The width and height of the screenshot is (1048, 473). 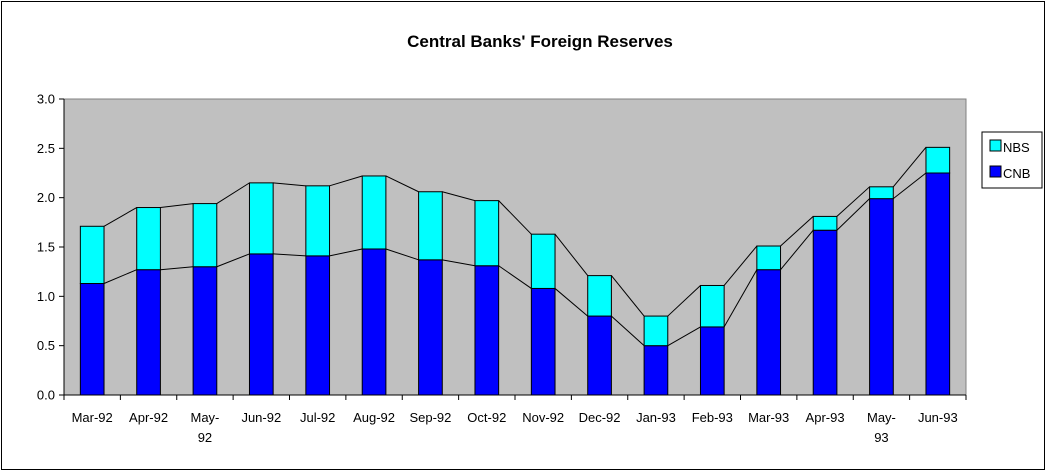 I want to click on x-tick-label-5: Aug-92, so click(x=374, y=417).